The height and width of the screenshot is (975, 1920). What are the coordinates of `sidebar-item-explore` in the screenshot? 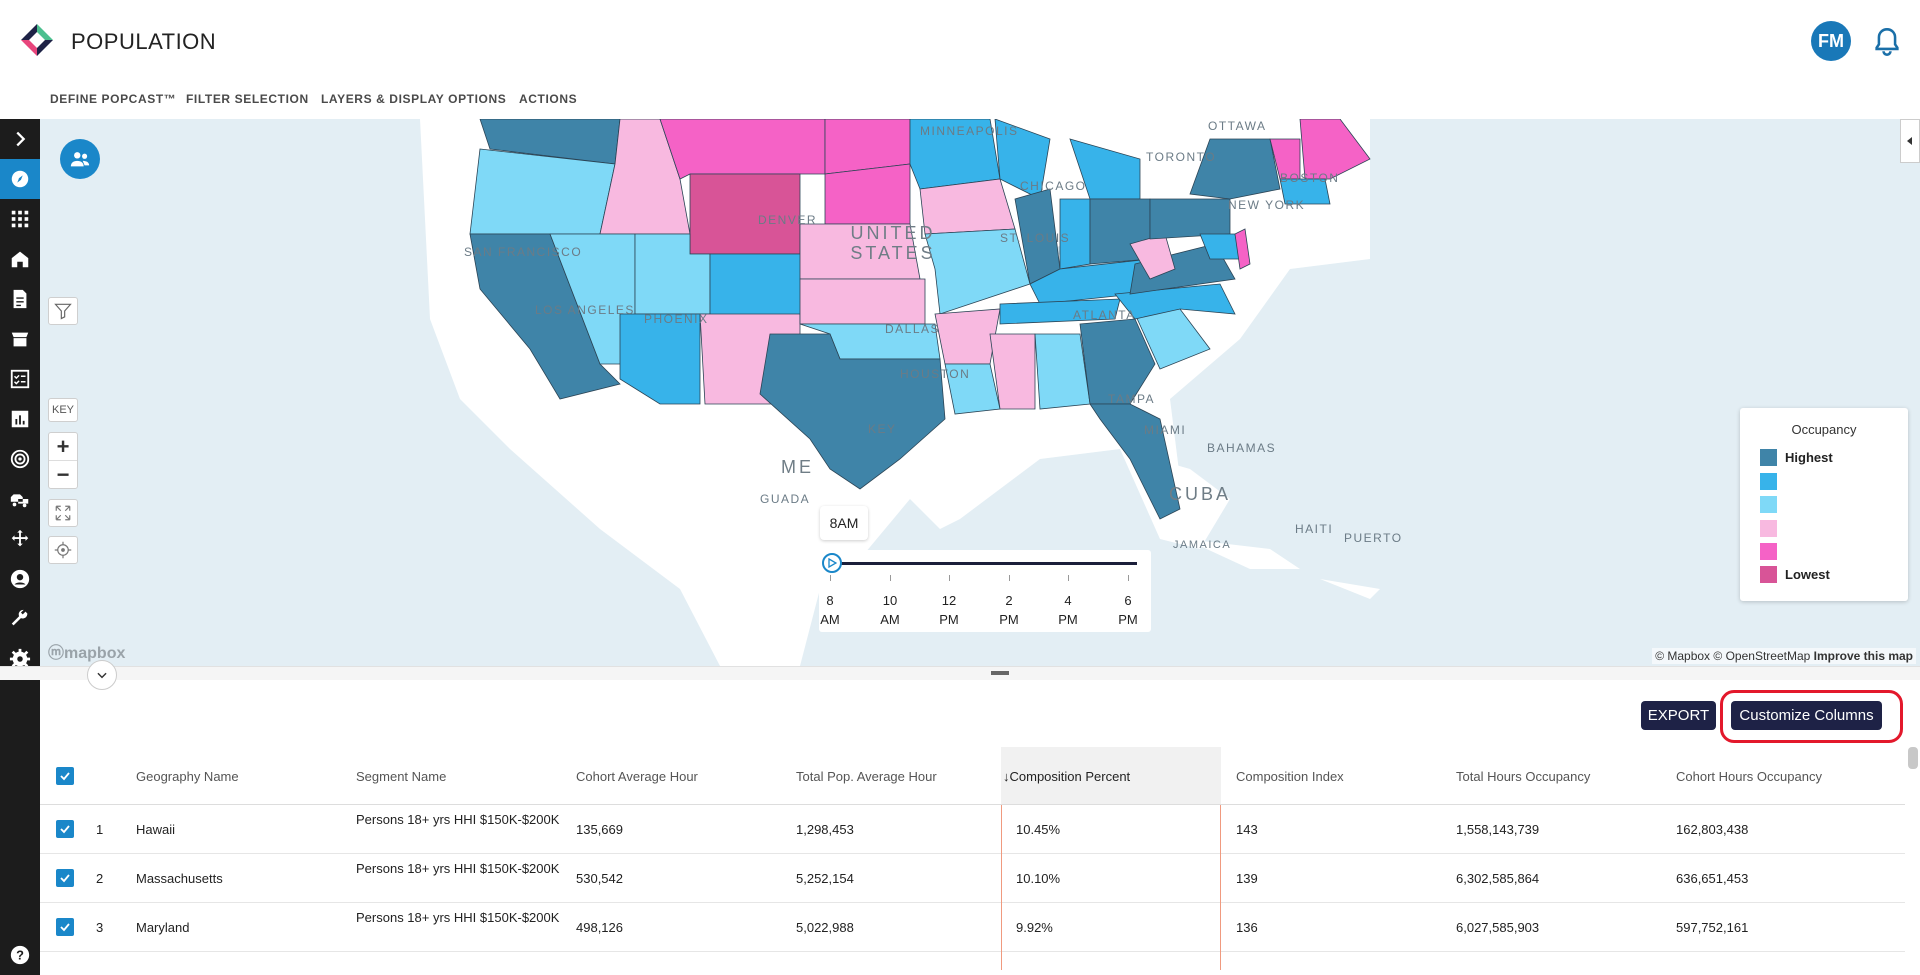 It's located at (20, 179).